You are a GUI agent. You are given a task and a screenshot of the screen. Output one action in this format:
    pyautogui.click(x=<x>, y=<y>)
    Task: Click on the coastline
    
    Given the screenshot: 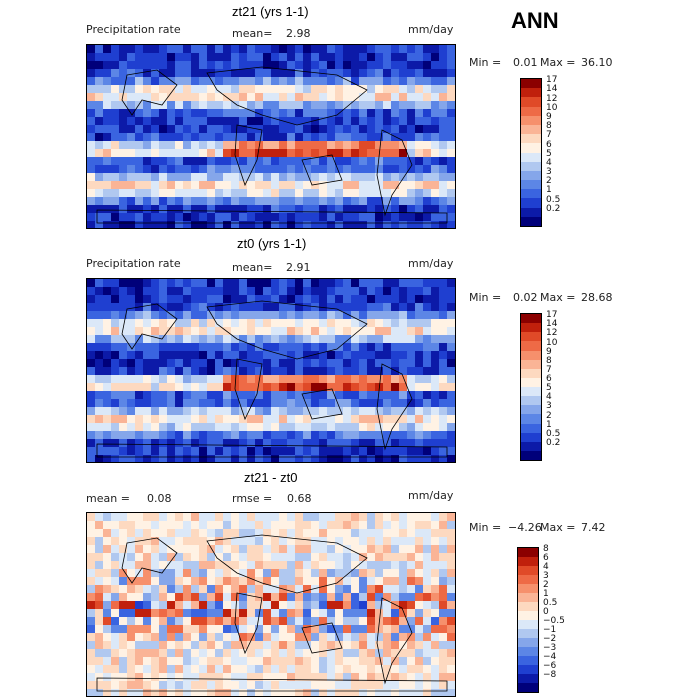 What is the action you would take?
    pyautogui.click(x=394, y=407)
    